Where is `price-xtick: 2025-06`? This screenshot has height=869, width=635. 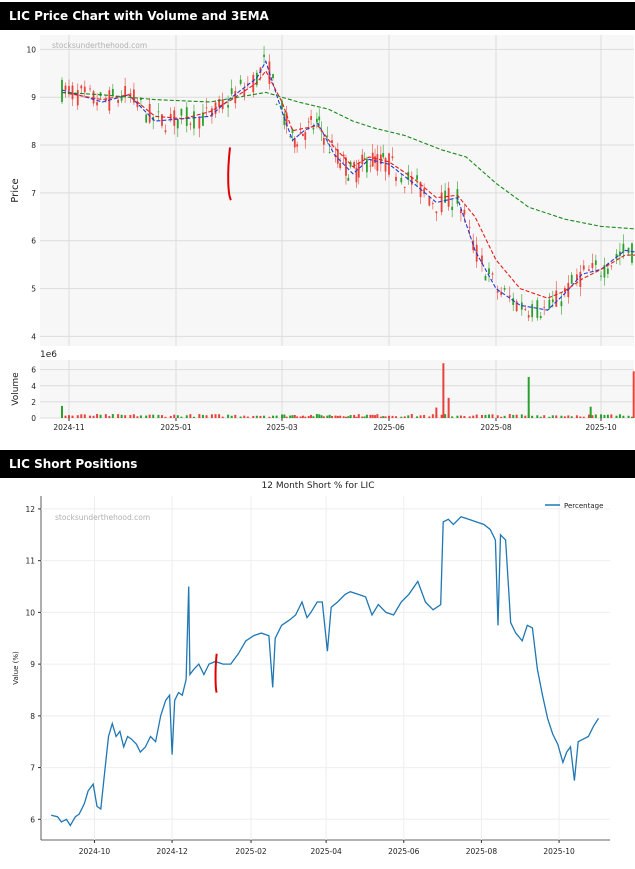
price-xtick: 2025-06 is located at coordinates (389, 426).